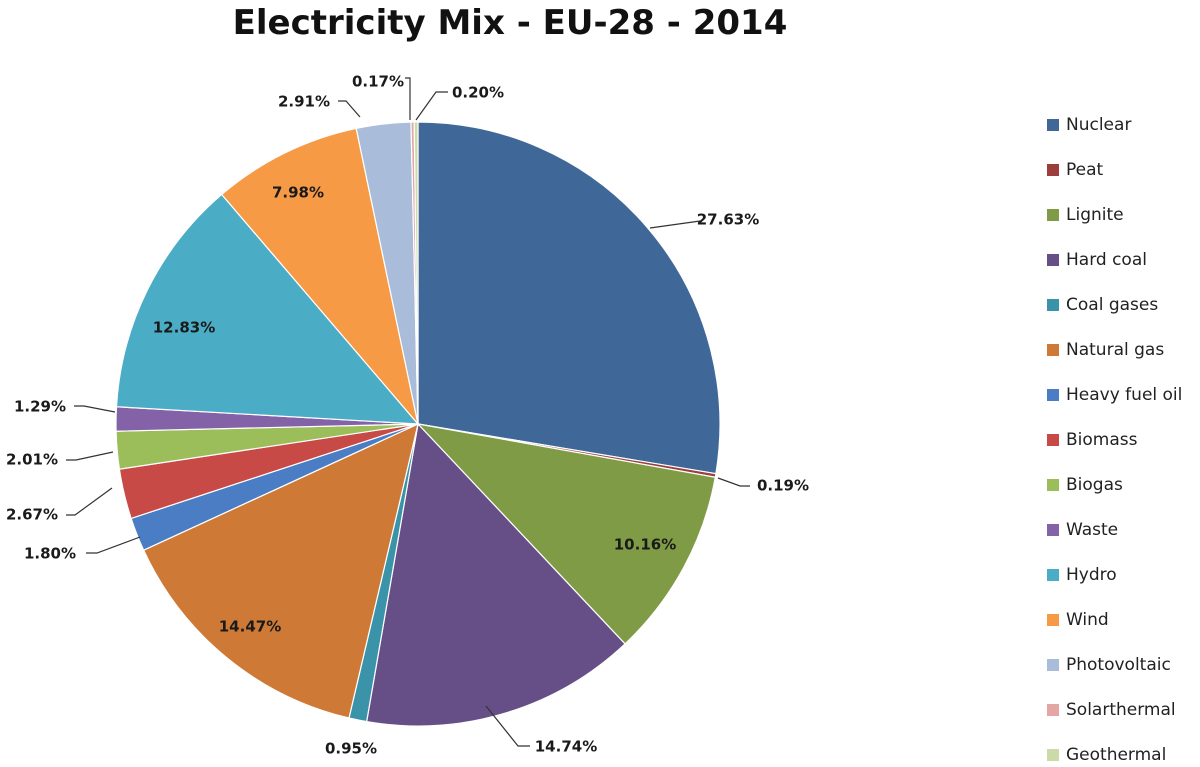 Image resolution: width=1200 pixels, height=767 pixels. I want to click on legend-label-coal-gases: Coal gases, so click(1112, 305).